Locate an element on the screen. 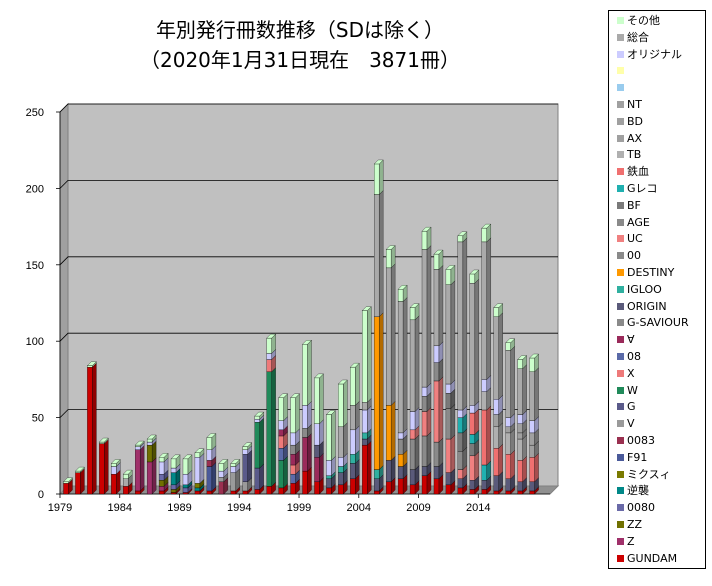 The width and height of the screenshot is (712, 586). legend-label: V is located at coordinates (631, 424).